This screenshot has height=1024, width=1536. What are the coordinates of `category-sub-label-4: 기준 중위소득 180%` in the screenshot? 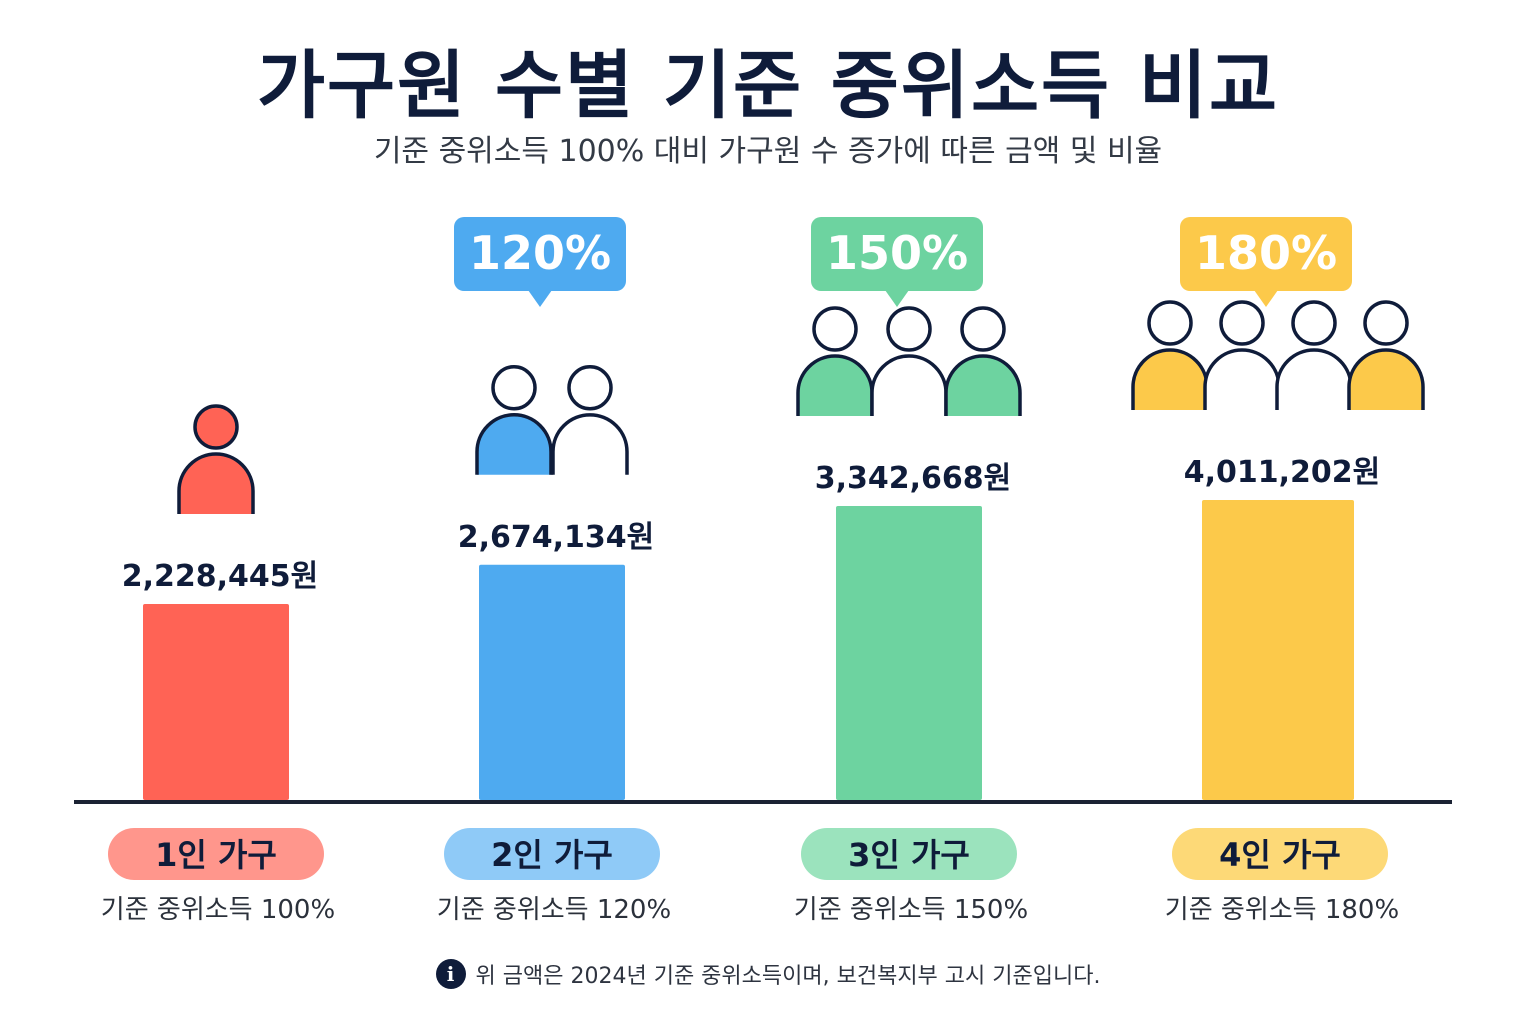 It's located at (1282, 910).